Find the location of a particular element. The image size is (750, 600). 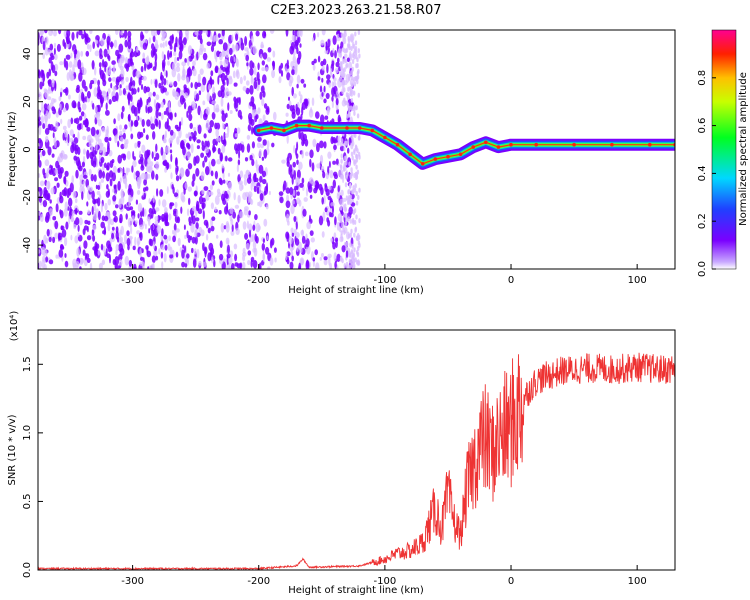

y-tick-label: -40 is located at coordinates (27, 245).